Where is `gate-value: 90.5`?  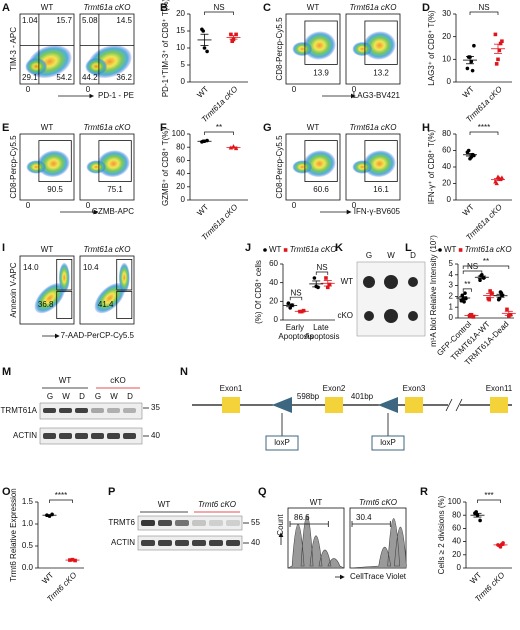
gate-value: 90.5 is located at coordinates (55, 189).